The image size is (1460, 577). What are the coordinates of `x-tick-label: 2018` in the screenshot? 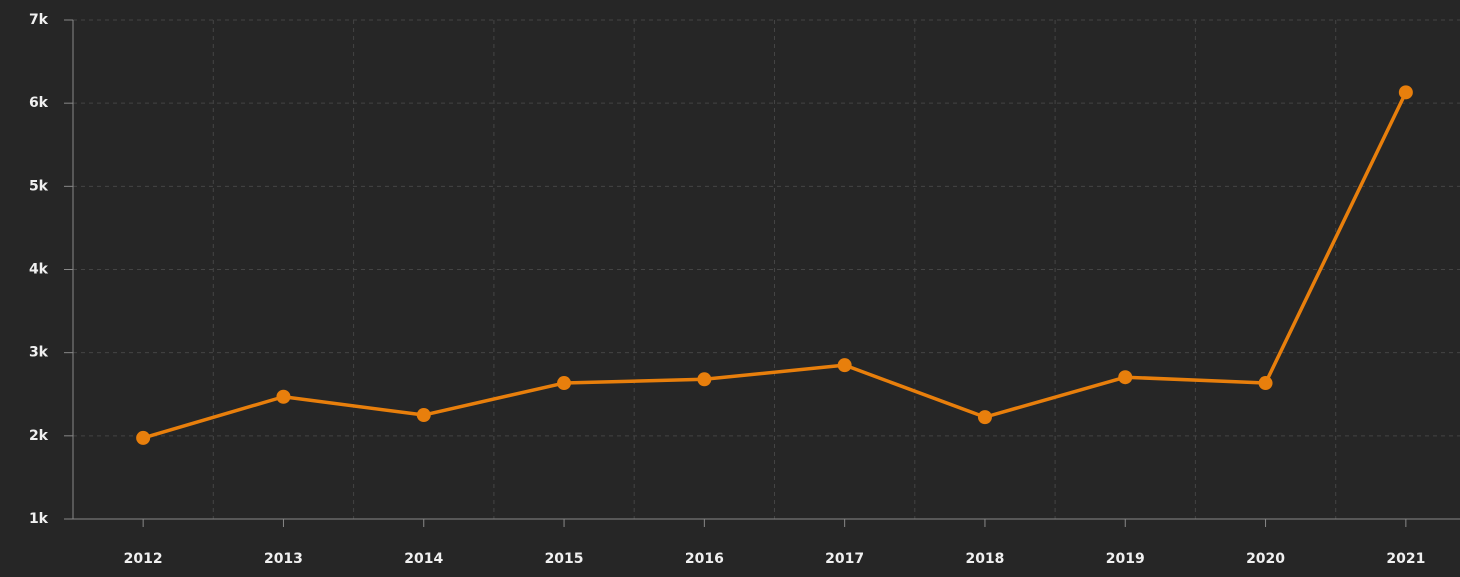 It's located at (984, 559).